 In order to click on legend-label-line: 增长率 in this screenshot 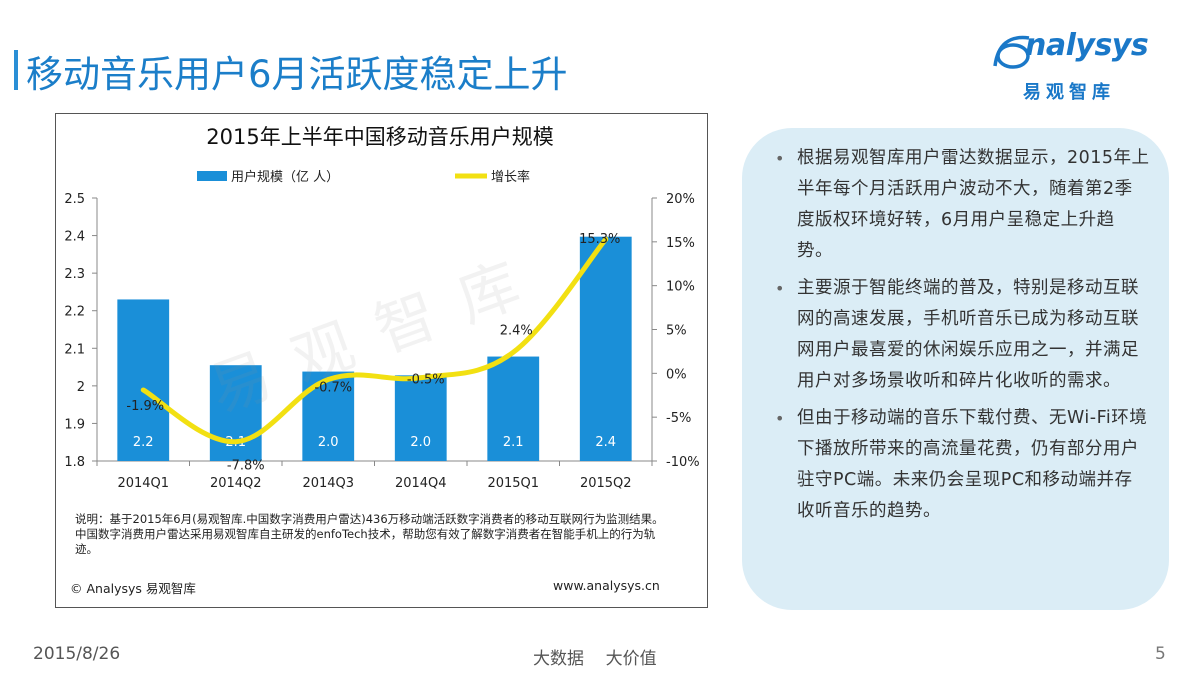, I will do `click(510, 177)`.